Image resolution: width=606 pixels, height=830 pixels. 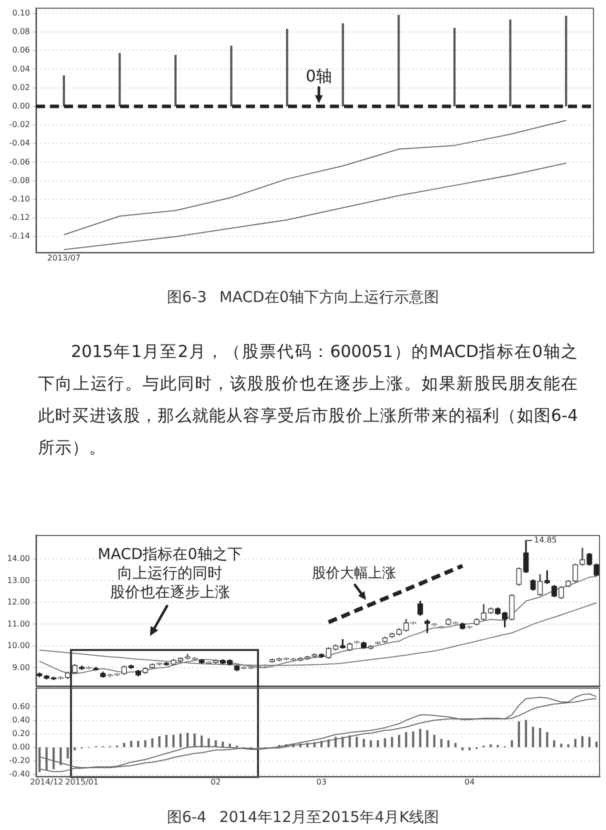 I want to click on annotation: 股价也在逐步上涨, so click(x=170, y=591).